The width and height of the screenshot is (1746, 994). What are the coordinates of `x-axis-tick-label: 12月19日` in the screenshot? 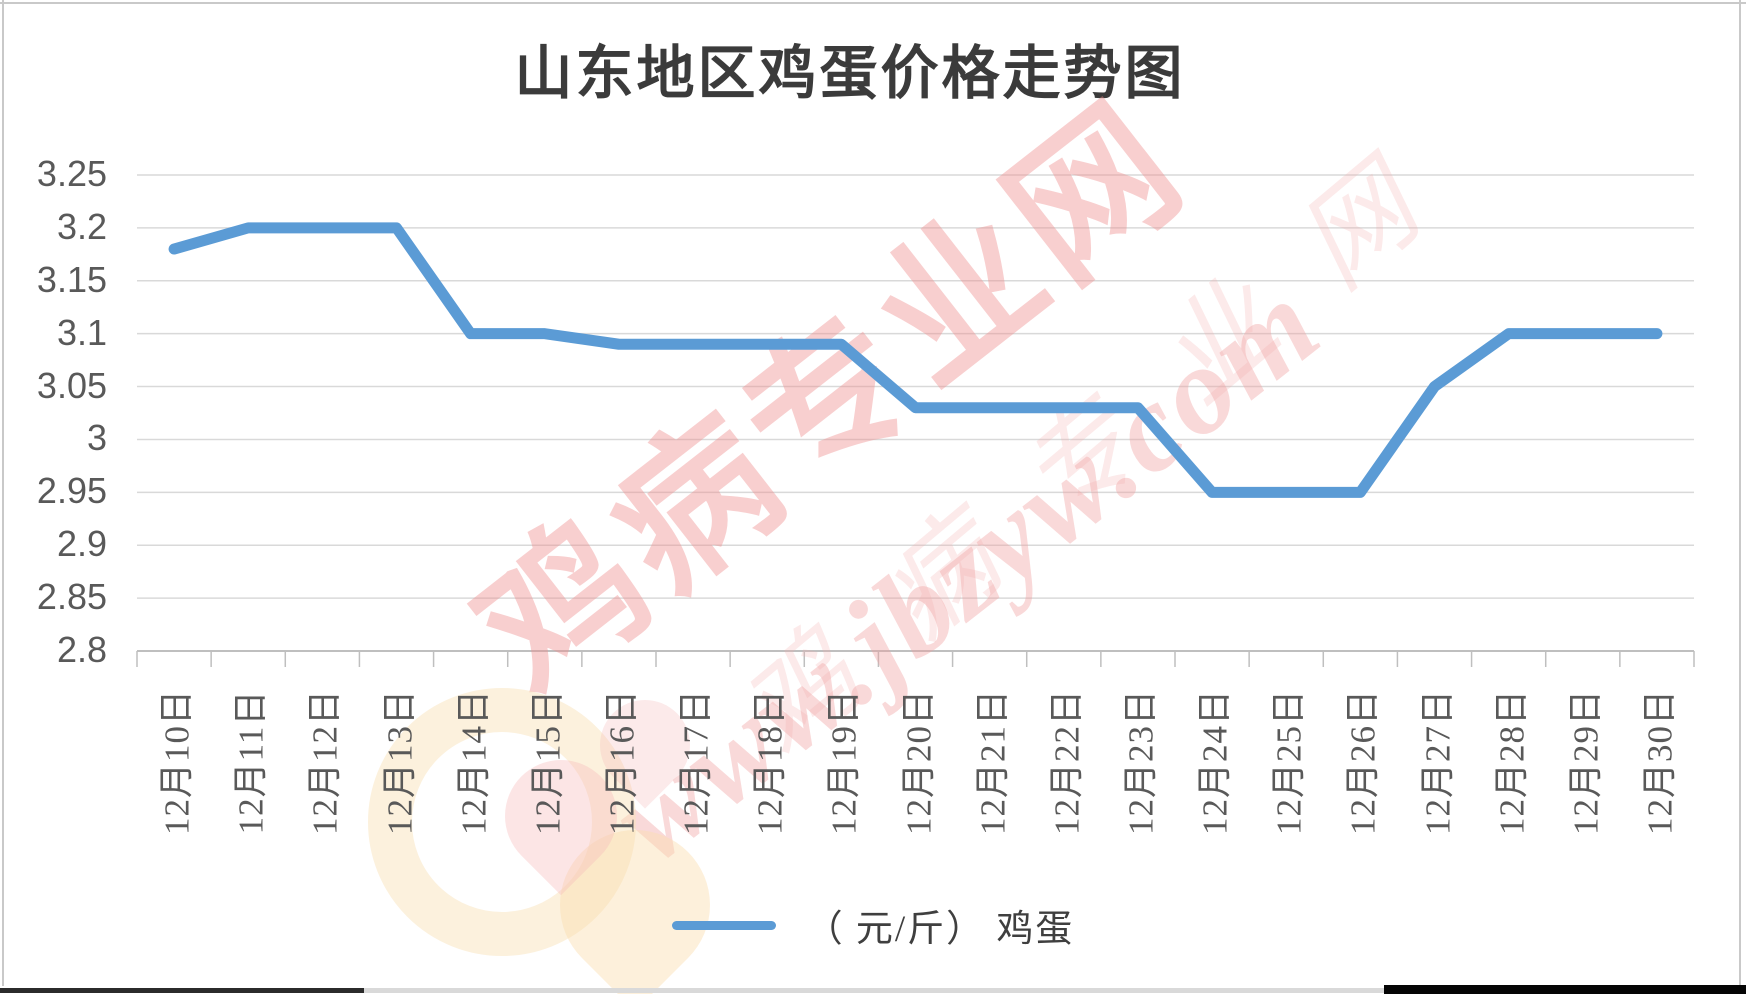 It's located at (844, 762).